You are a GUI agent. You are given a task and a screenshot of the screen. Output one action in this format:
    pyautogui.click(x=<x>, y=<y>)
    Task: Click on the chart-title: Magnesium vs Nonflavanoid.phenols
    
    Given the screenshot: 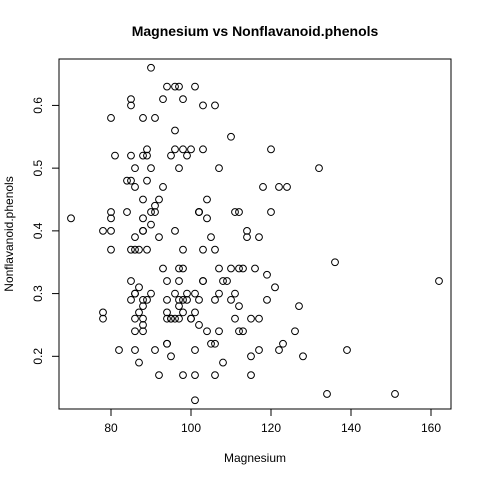 What is the action you would take?
    pyautogui.click(x=255, y=31)
    